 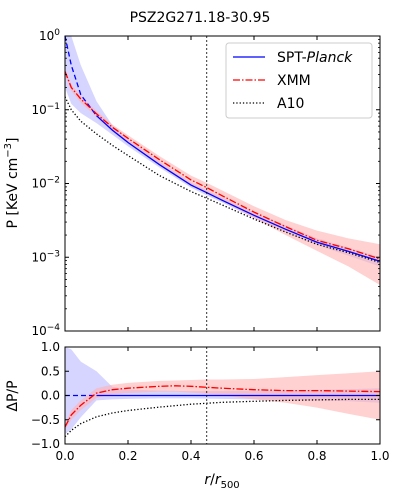 I want to click on y-tick-label: 10⁻³, so click(x=45, y=256).